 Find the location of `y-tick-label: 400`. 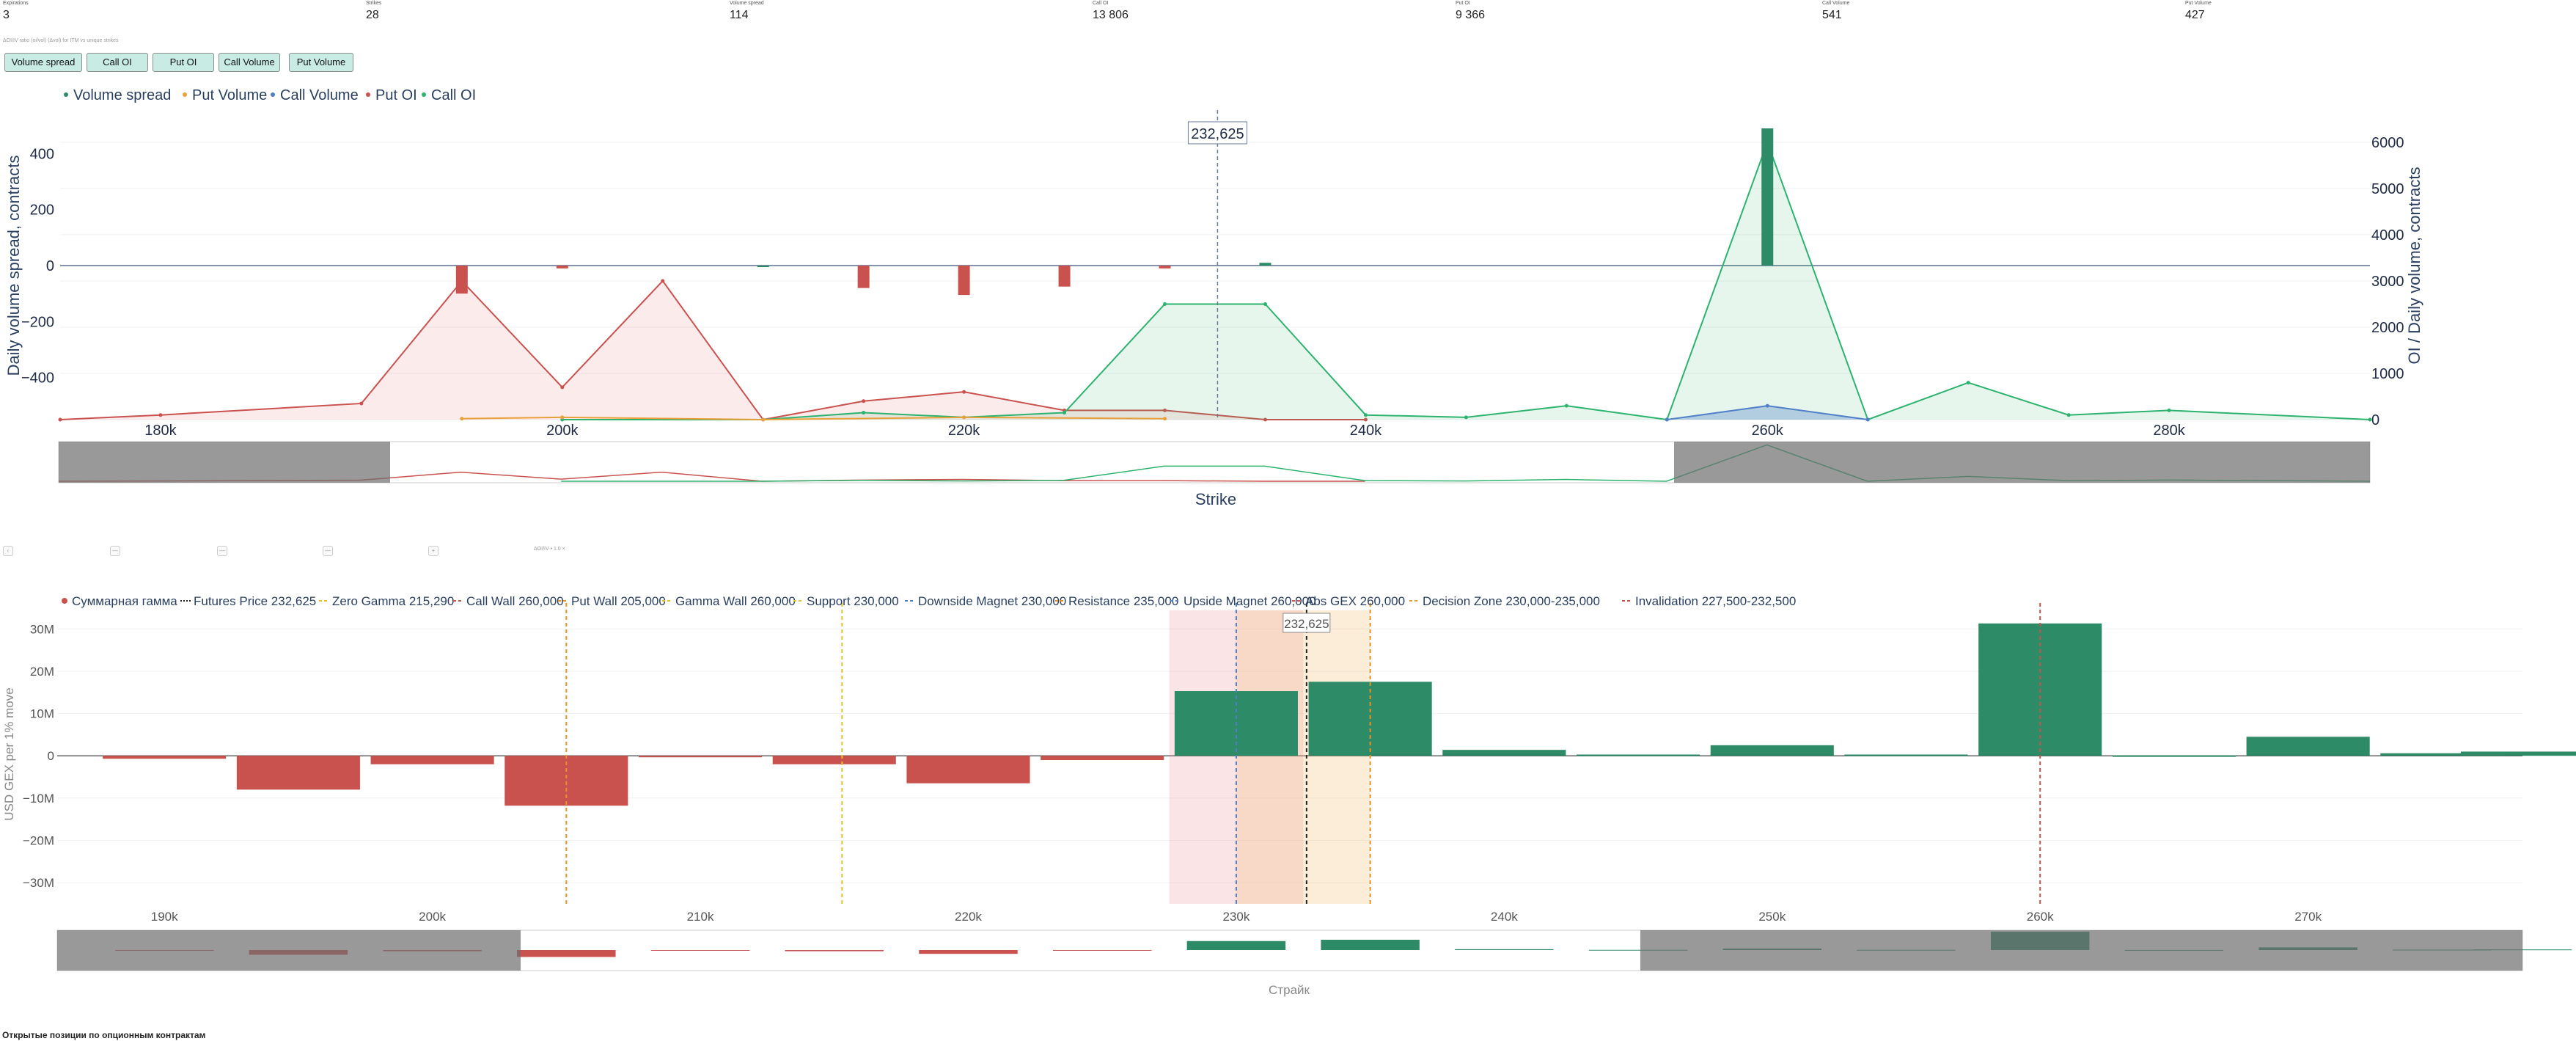

y-tick-label: 400 is located at coordinates (42, 154).